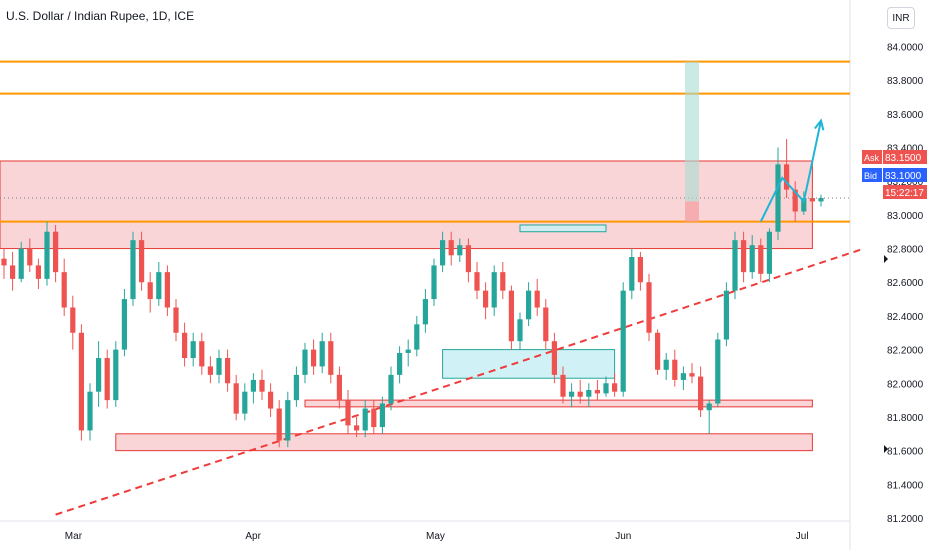 The image size is (932, 550). I want to click on ask-label-bg, so click(872, 157).